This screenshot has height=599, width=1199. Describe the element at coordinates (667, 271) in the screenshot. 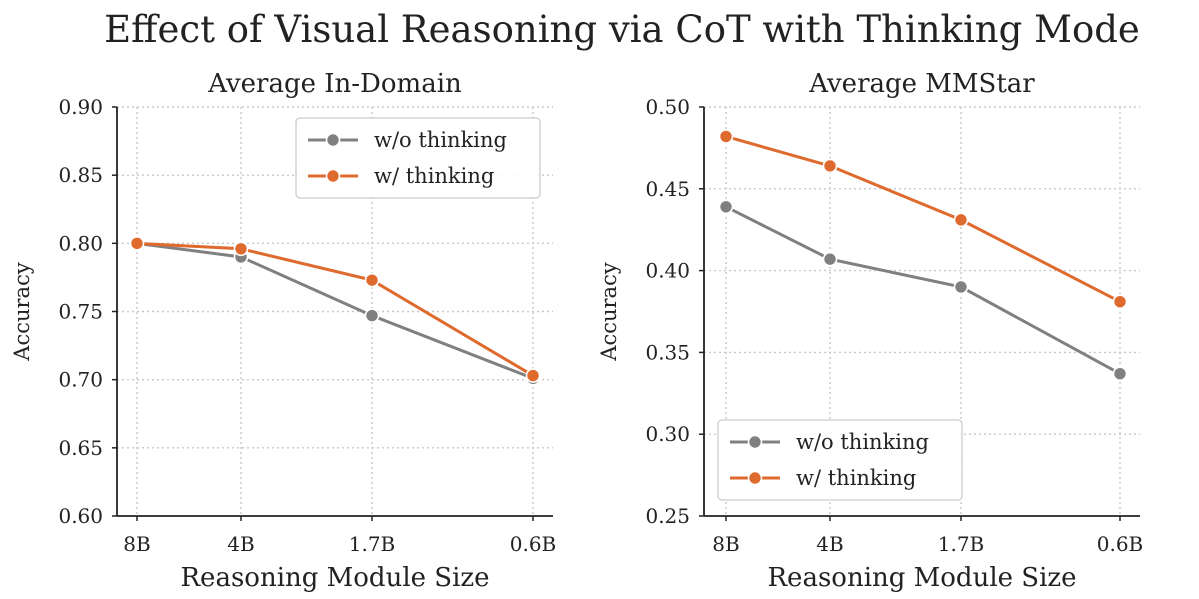

I see `y-tick-label: 0.40` at that location.